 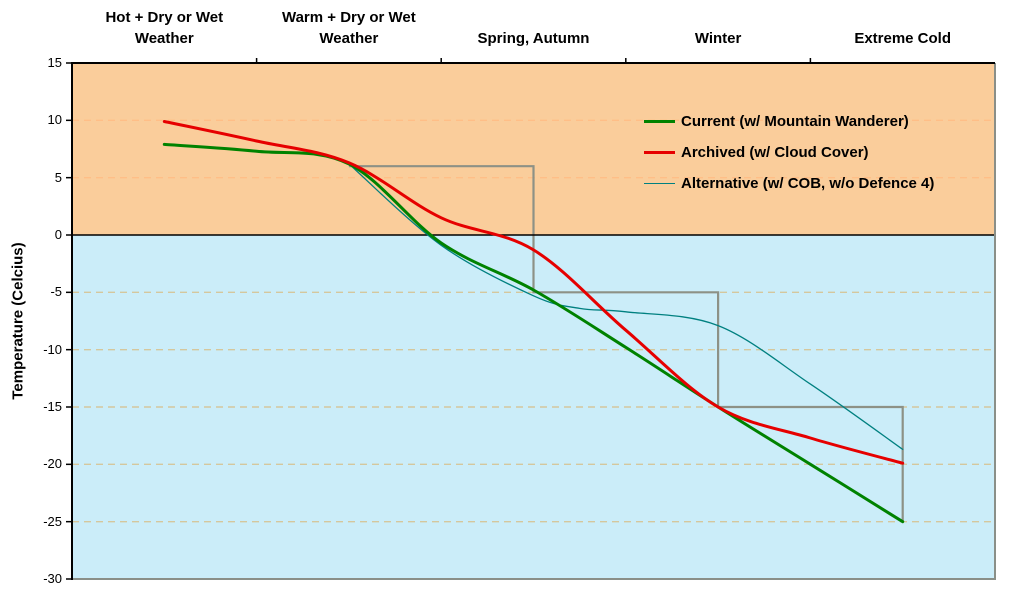 I want to click on legend-item-alternative: Alternative (w/ COB, w/o Defence 4), so click(x=789, y=183).